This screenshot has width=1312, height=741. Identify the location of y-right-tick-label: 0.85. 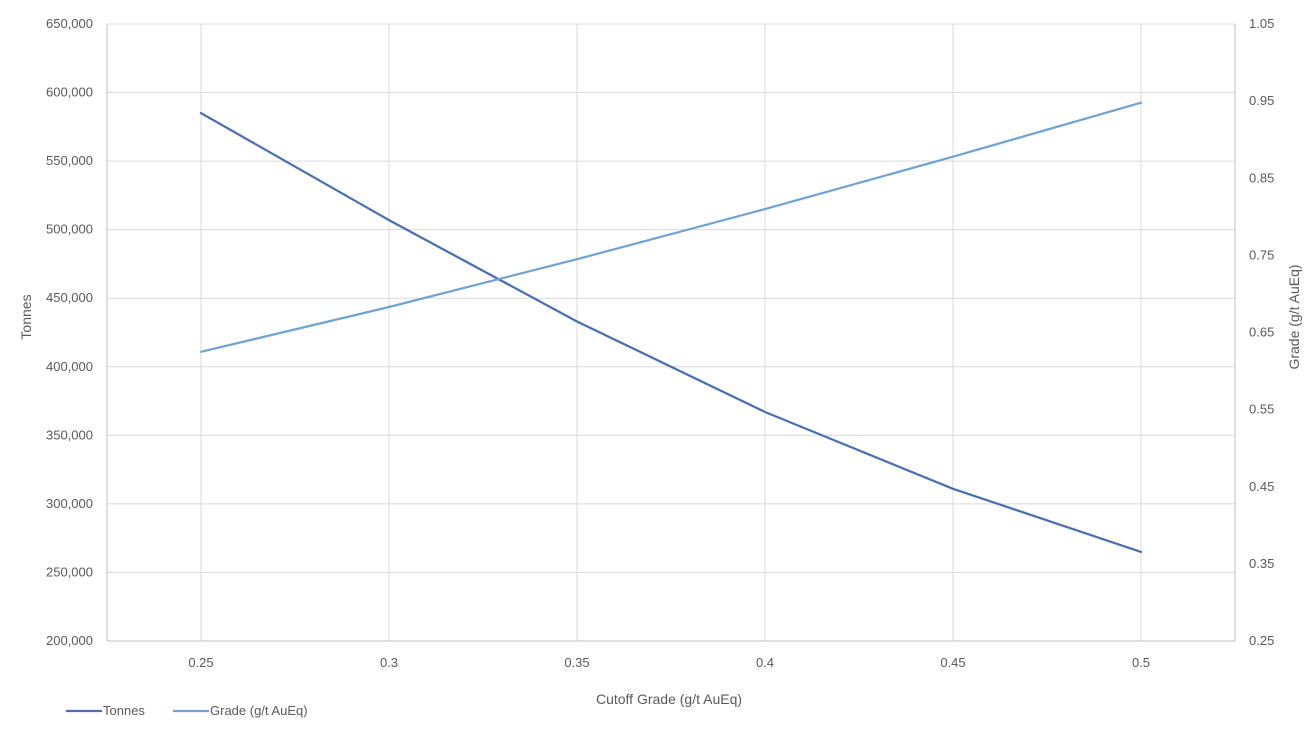
(1261, 177).